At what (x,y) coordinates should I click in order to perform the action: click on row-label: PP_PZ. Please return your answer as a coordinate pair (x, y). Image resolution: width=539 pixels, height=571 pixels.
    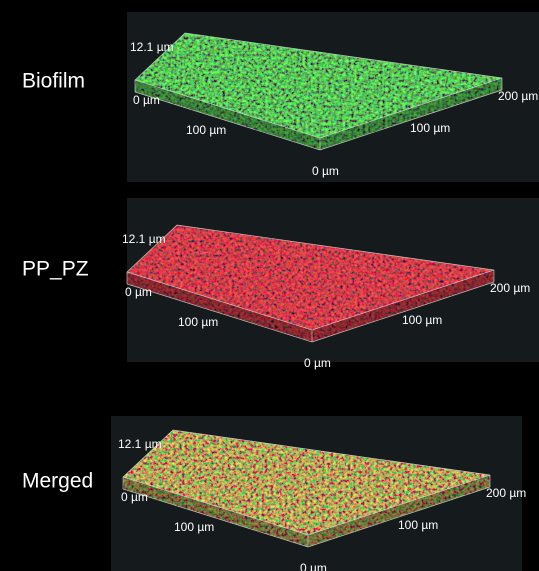
    Looking at the image, I should click on (55, 269).